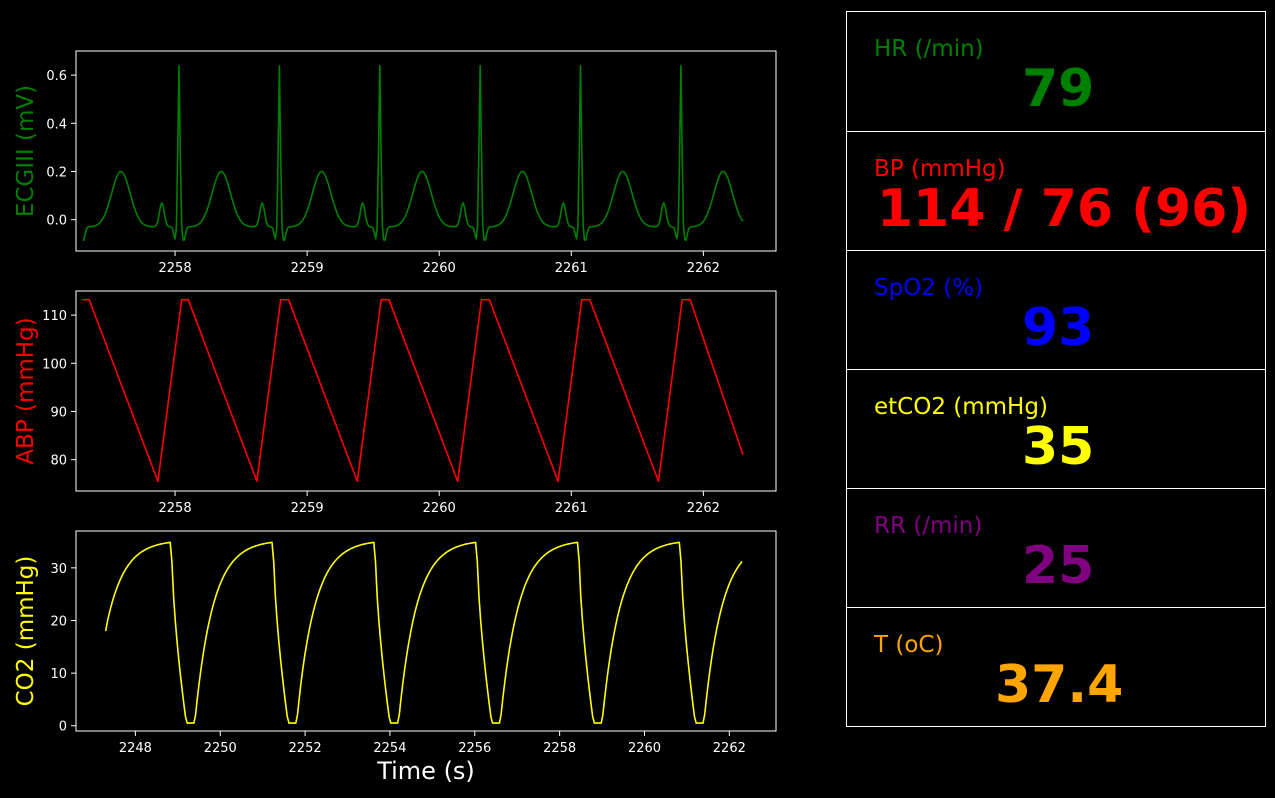 Image resolution: width=1275 pixels, height=798 pixels. Describe the element at coordinates (389, 748) in the screenshot. I see `x-tick-label: 2254` at that location.